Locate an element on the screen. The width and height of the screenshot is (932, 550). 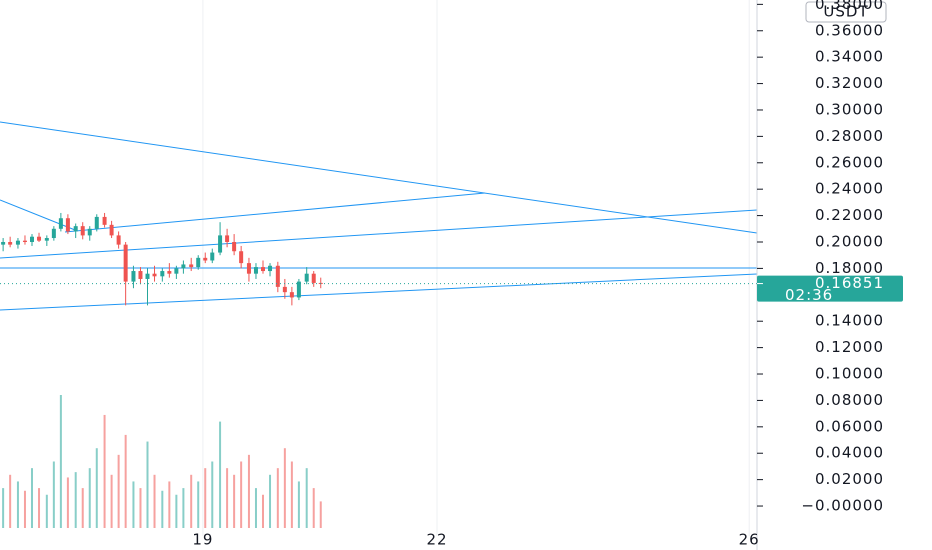
y-tick-label: 0.26000 is located at coordinates (849, 162).